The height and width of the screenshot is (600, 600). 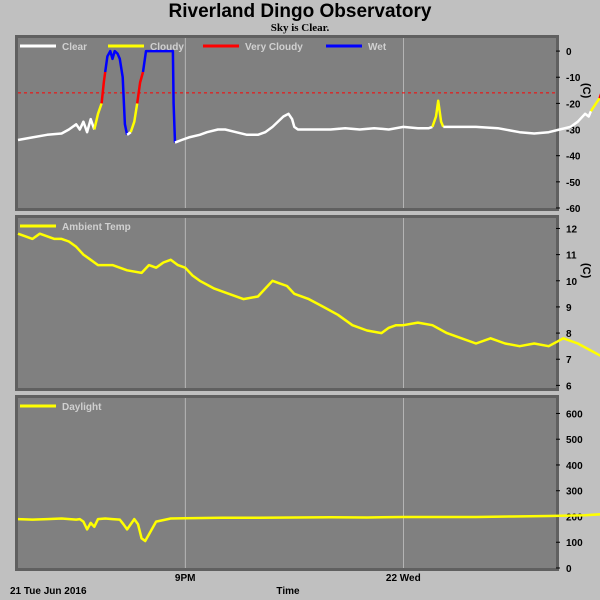 I want to click on x-axis-label: Time, so click(x=288, y=591).